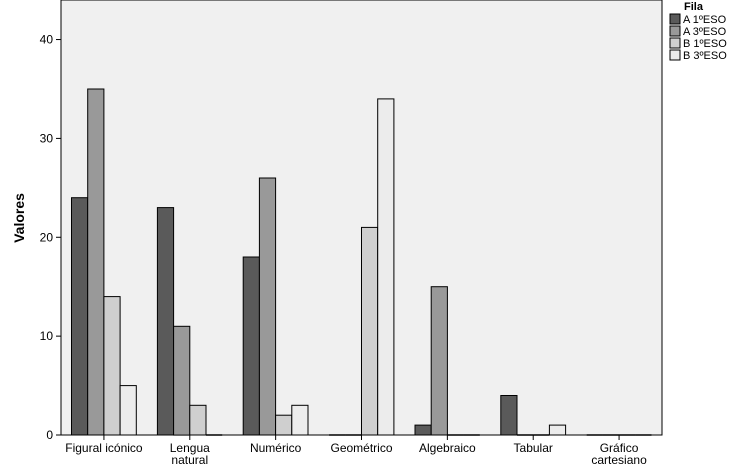 This screenshot has width=735, height=473. What do you see at coordinates (49, 435) in the screenshot?
I see `y-tick-label: 0` at bounding box center [49, 435].